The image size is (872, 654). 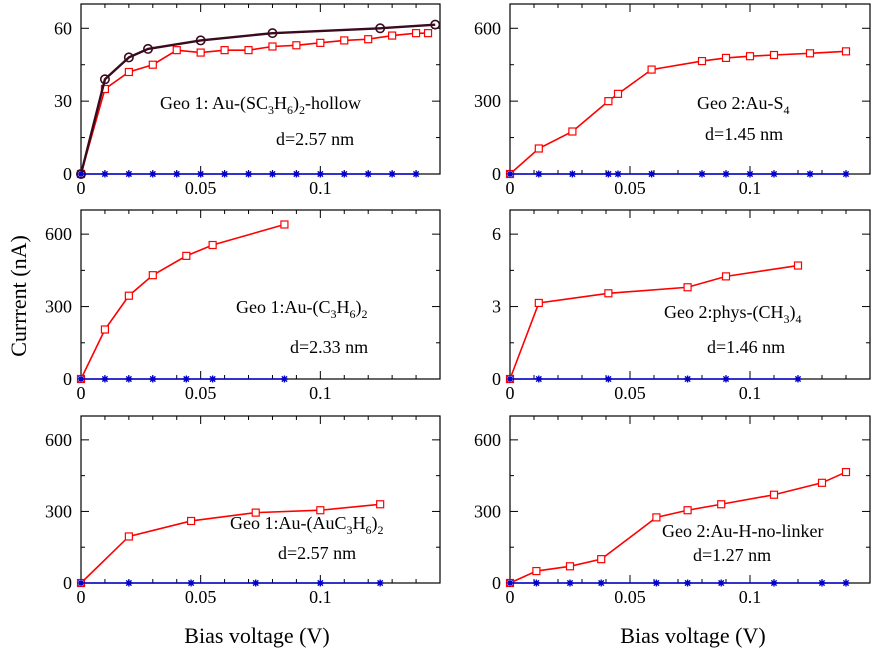 I want to click on panel-label: Geo 1:Au-(C3H6)2, so click(x=301, y=309).